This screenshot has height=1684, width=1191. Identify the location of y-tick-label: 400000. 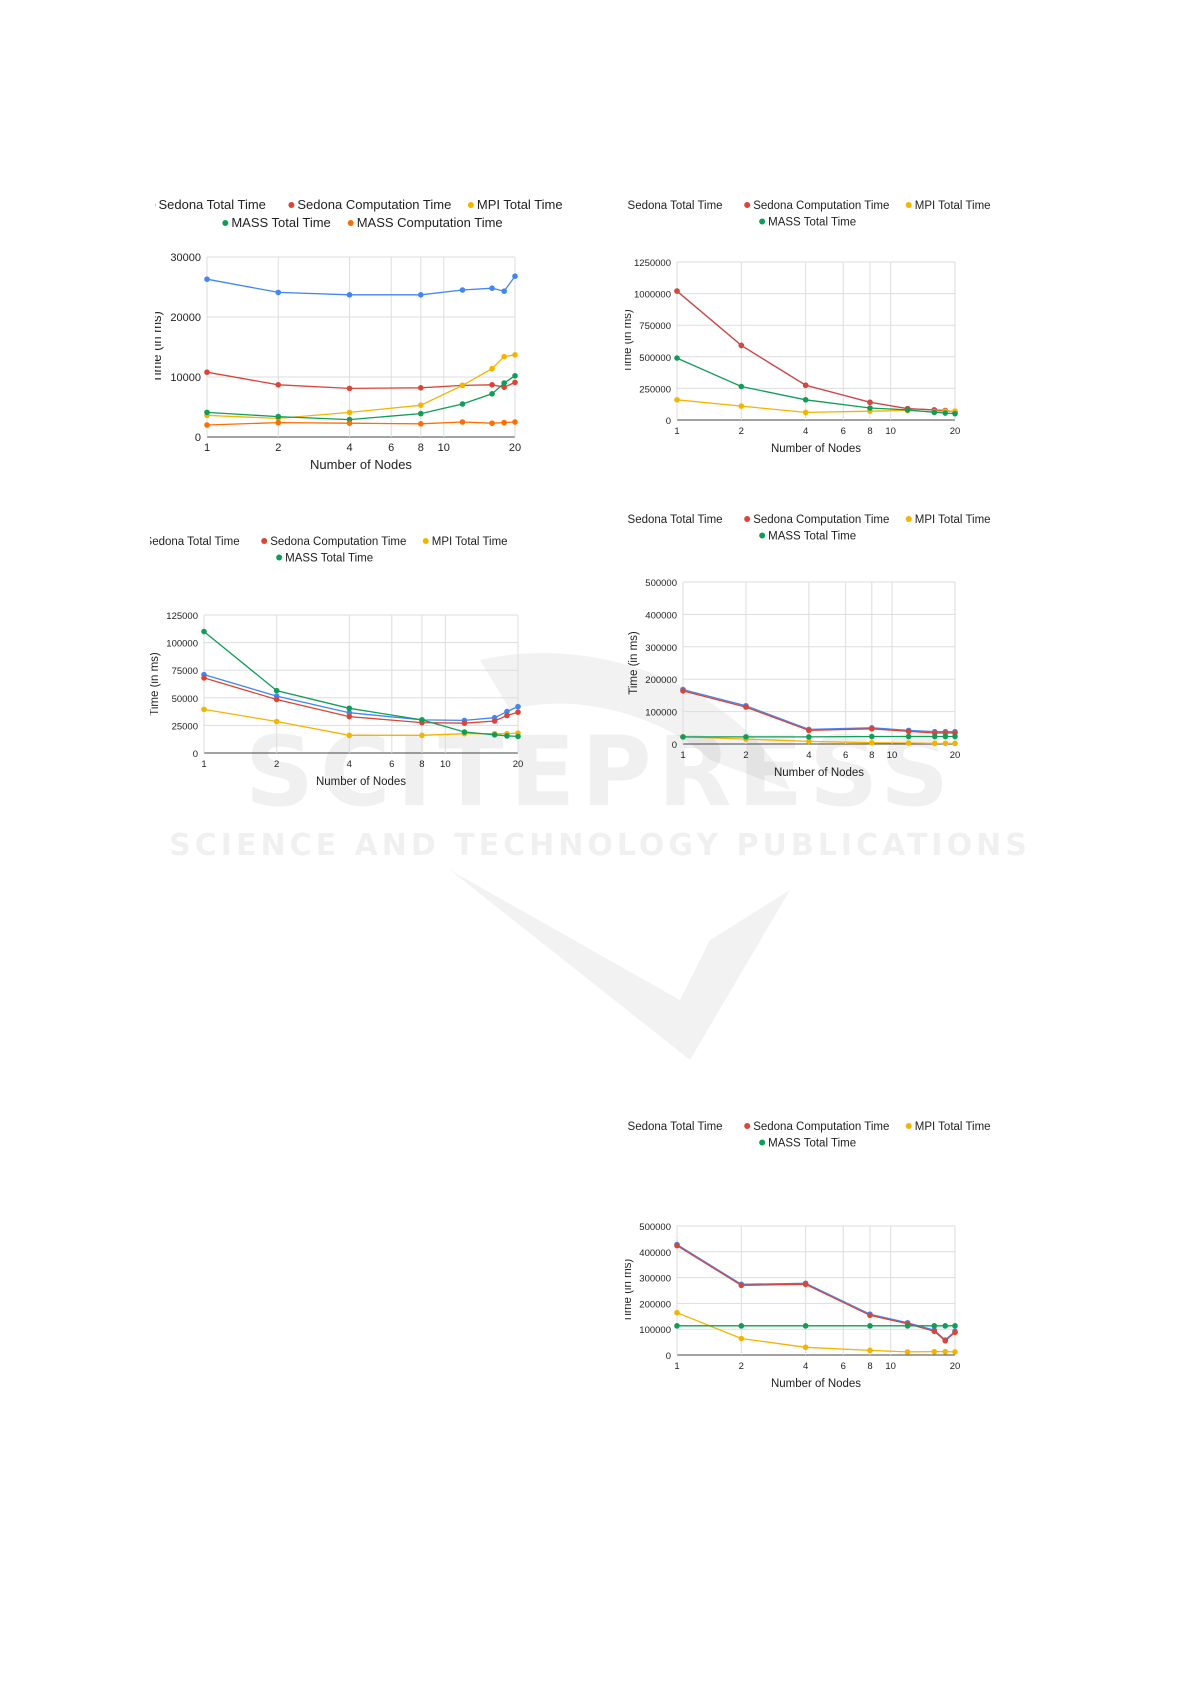
(661, 615).